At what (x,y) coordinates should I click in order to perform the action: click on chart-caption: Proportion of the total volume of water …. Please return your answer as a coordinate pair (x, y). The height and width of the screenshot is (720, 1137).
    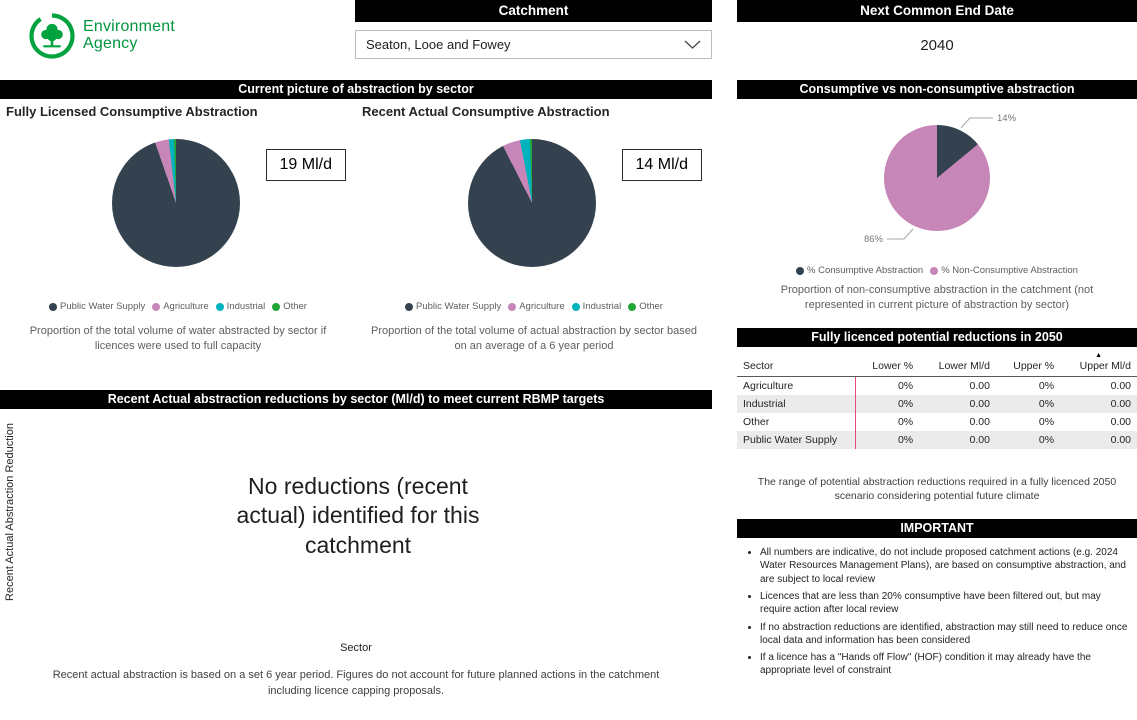
    Looking at the image, I should click on (178, 338).